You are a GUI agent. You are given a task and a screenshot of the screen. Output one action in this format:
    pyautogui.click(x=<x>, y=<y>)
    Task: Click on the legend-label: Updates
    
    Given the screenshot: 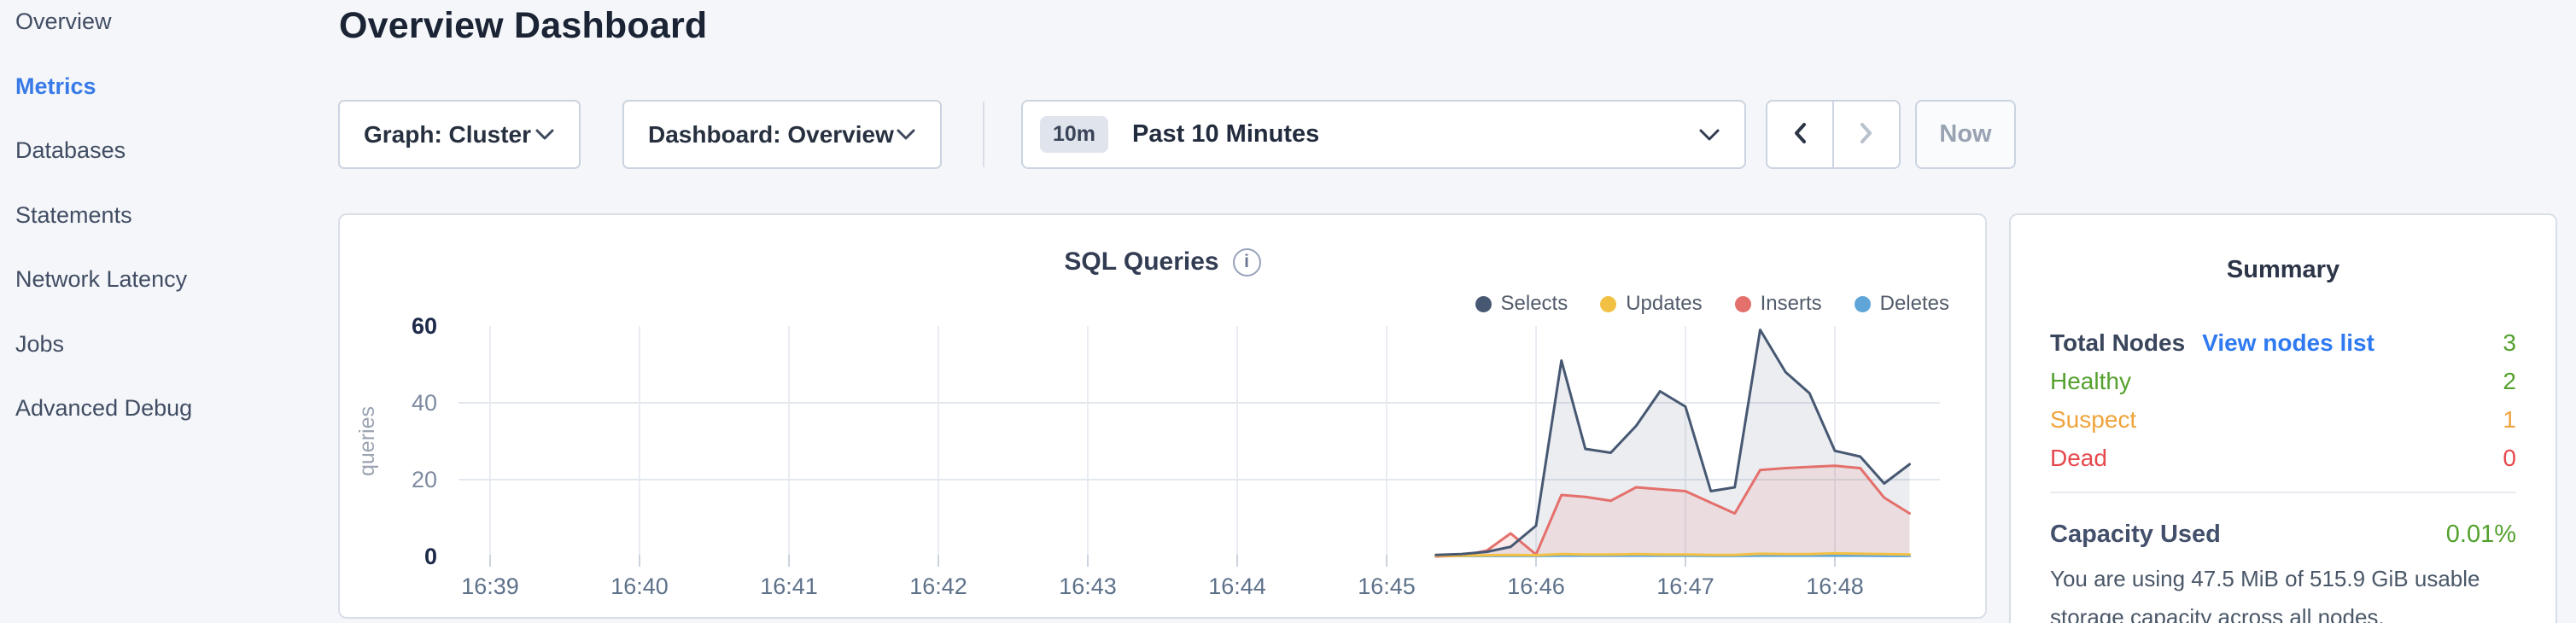 What is the action you would take?
    pyautogui.click(x=1664, y=303)
    